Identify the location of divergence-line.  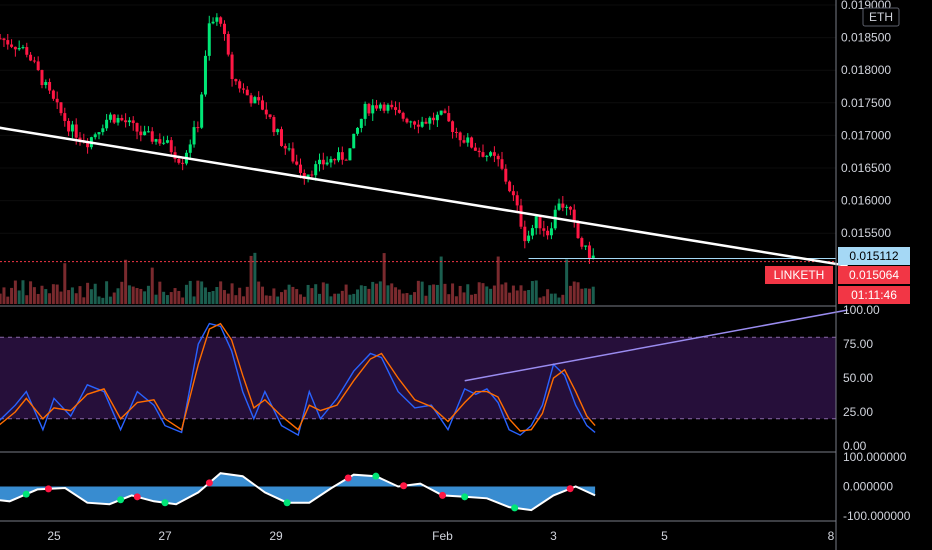
(656, 345).